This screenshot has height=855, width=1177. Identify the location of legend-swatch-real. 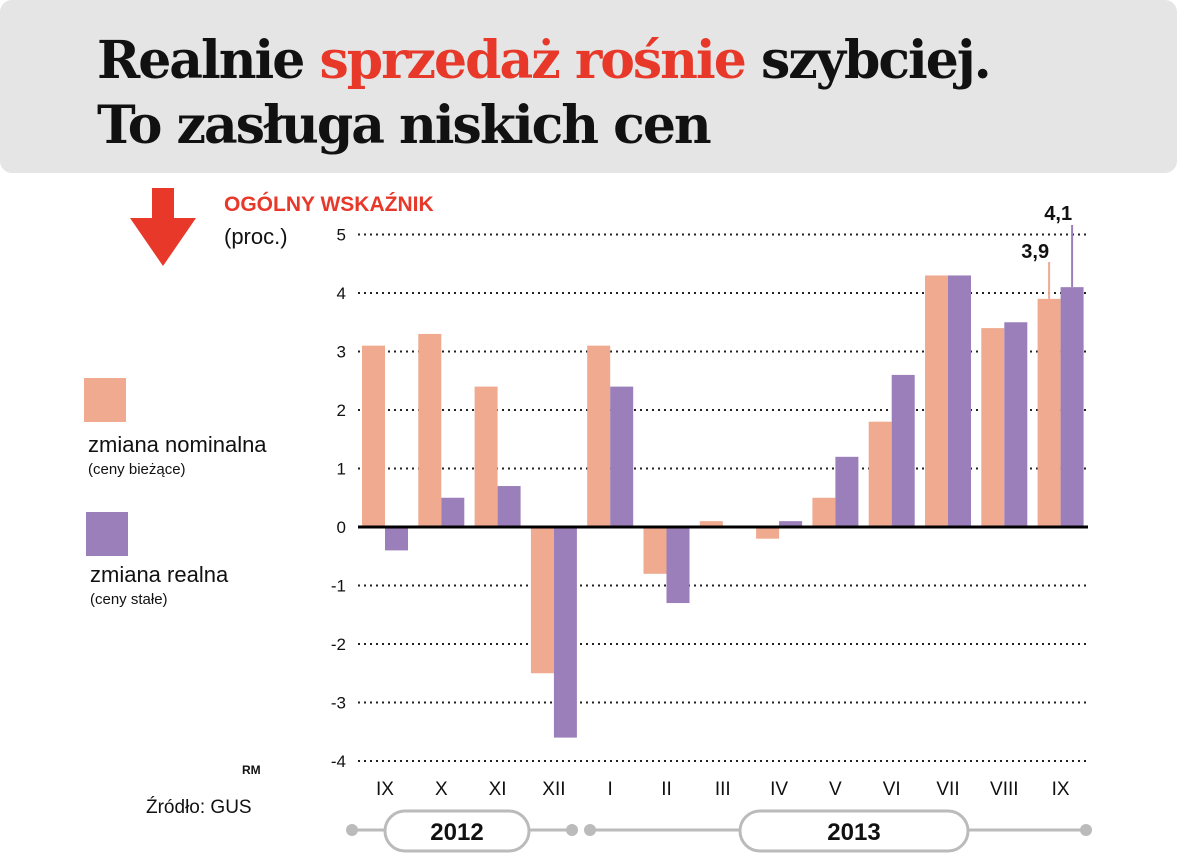
(107, 534).